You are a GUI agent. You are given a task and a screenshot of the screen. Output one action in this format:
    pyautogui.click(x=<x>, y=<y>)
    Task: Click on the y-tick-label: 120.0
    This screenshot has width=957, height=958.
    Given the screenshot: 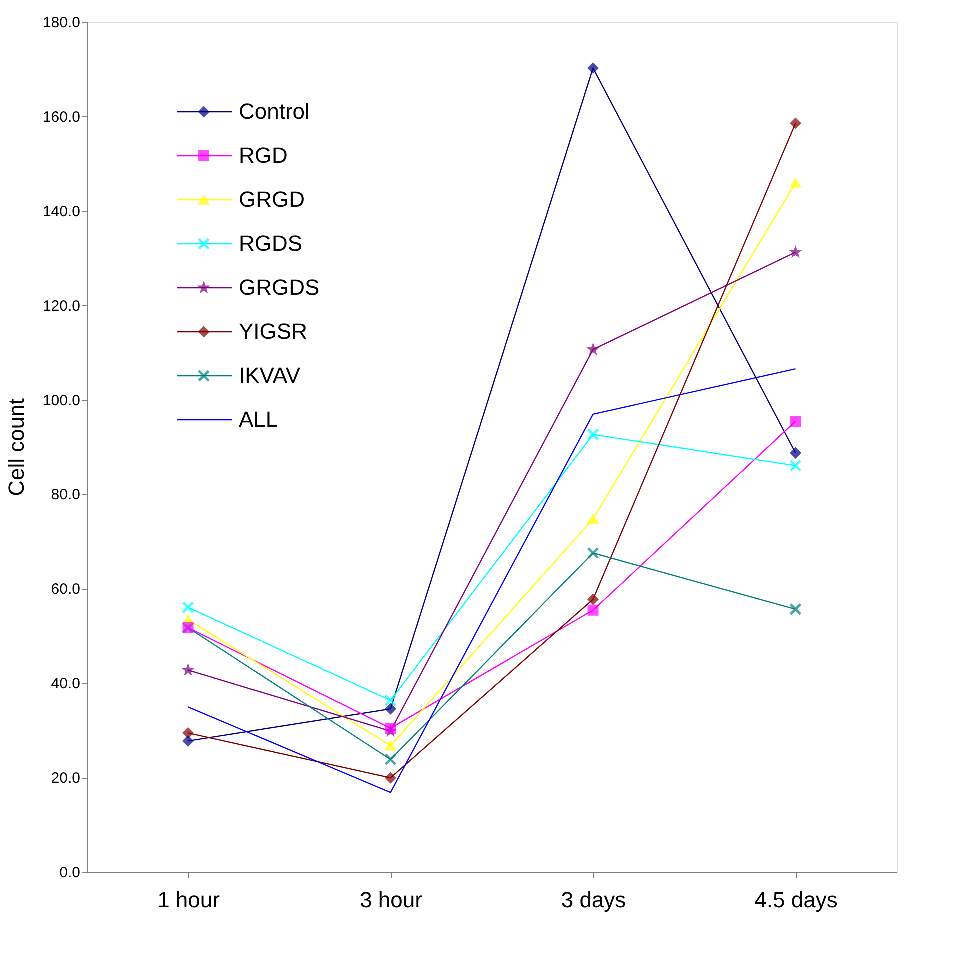 What is the action you would take?
    pyautogui.click(x=61, y=306)
    